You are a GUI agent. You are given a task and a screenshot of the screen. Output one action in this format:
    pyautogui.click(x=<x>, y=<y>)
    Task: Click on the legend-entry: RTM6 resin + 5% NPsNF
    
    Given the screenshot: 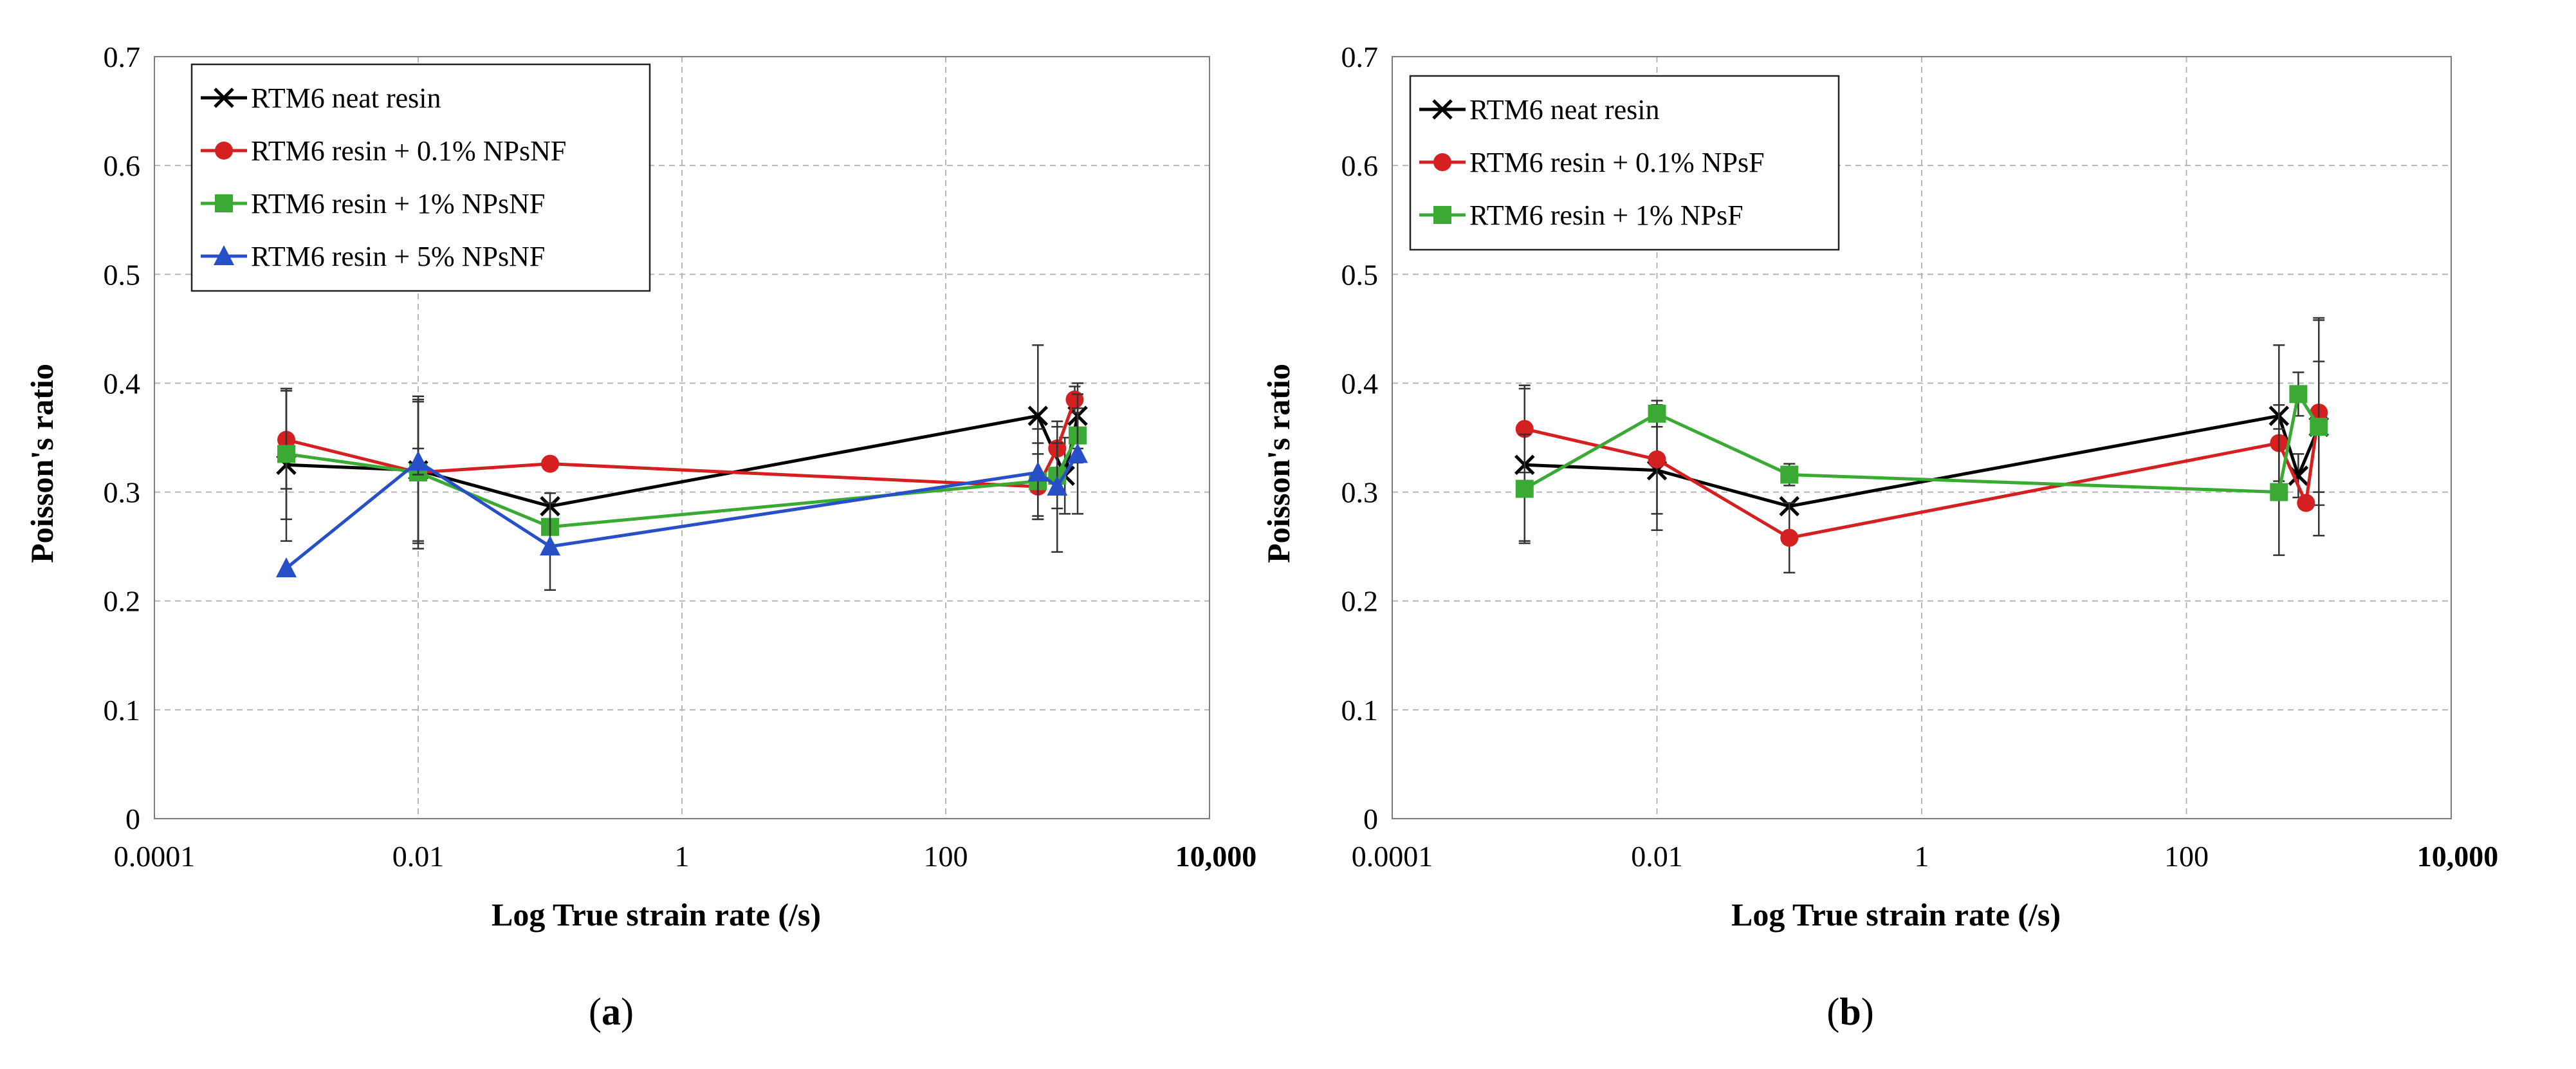 What is the action you would take?
    pyautogui.click(x=398, y=256)
    